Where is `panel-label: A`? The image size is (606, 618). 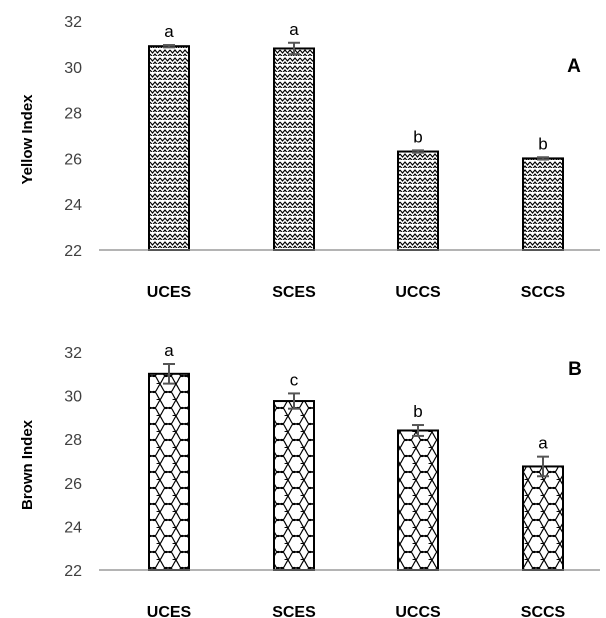
panel-label: A is located at coordinates (574, 66).